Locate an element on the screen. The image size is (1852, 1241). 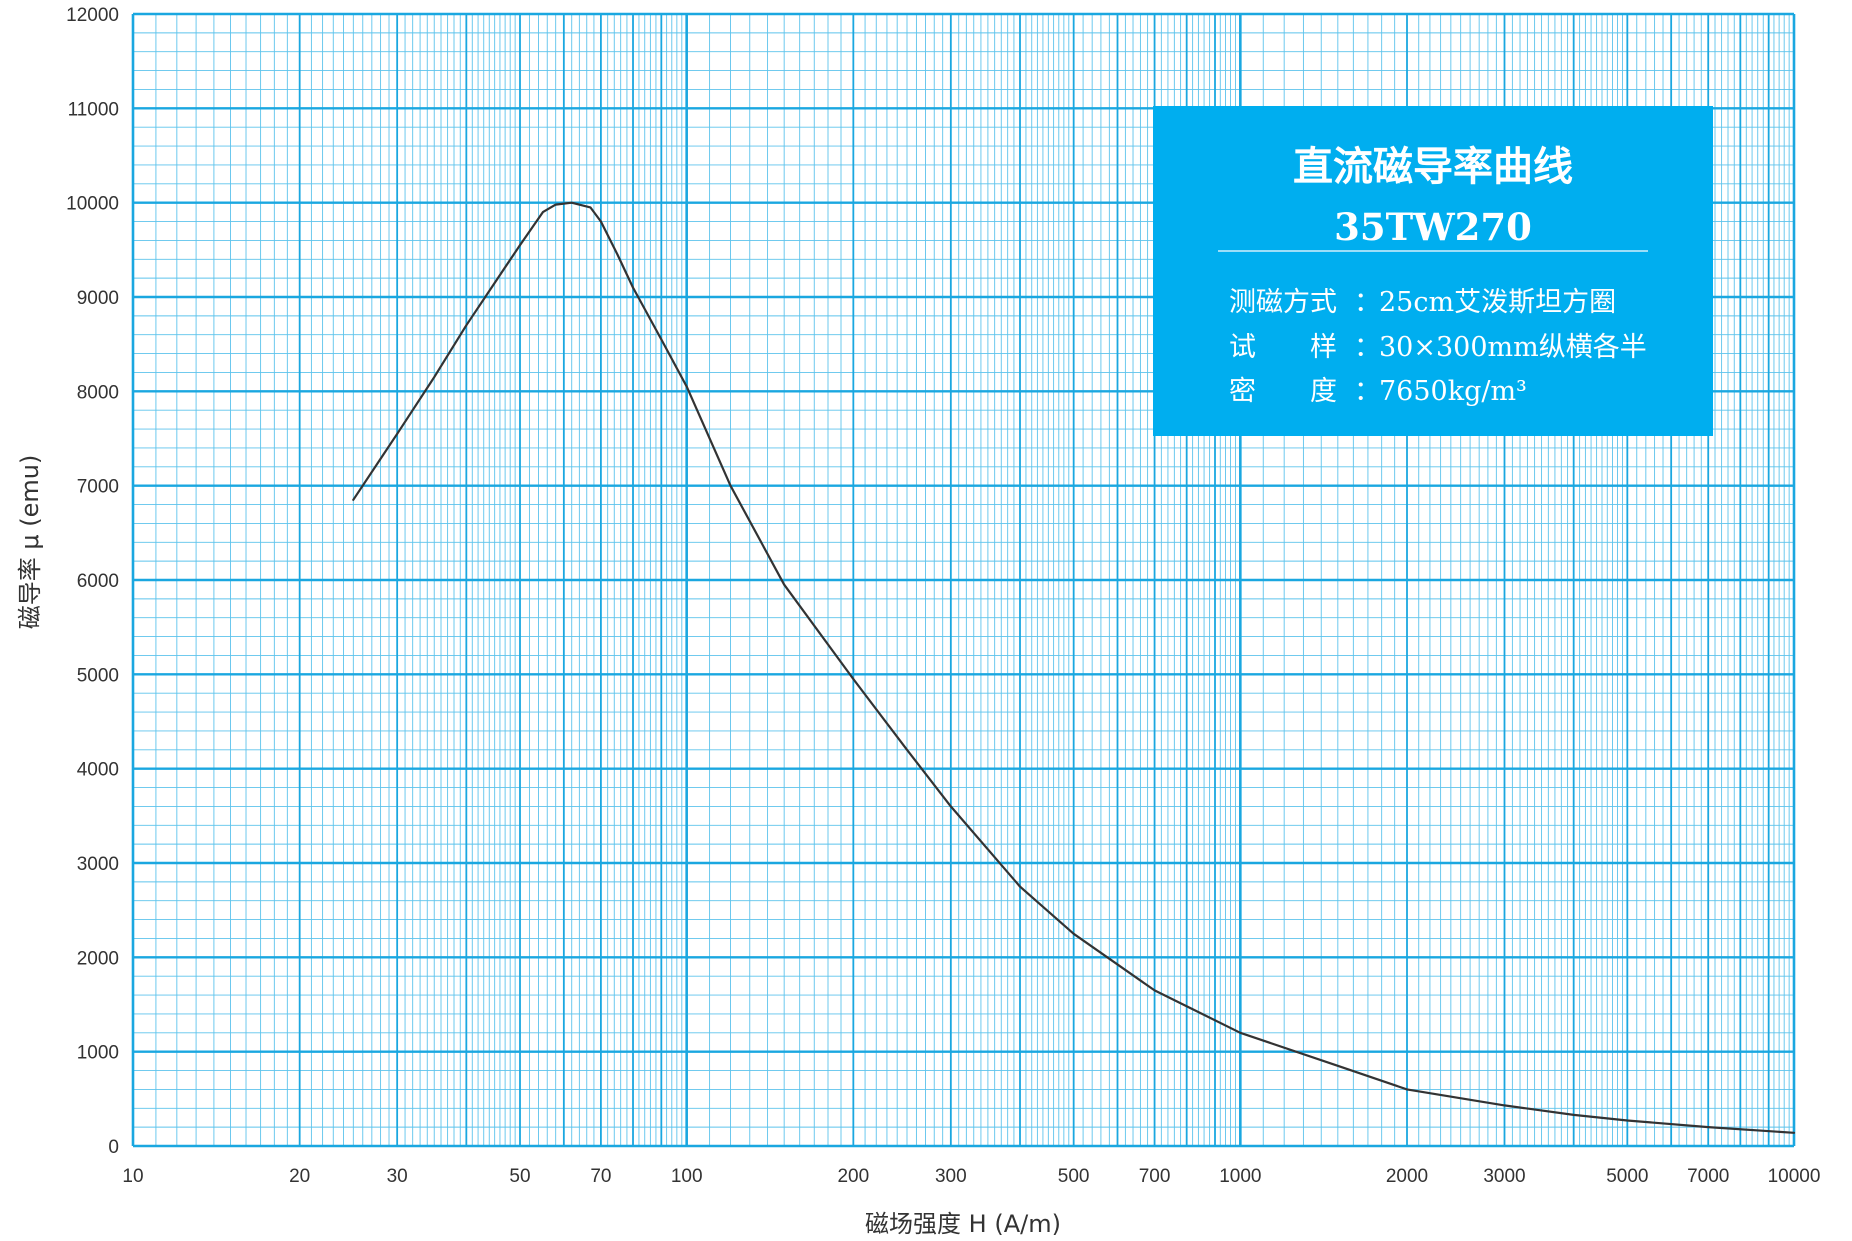
info-grade: 35TW270 is located at coordinates (1433, 227).